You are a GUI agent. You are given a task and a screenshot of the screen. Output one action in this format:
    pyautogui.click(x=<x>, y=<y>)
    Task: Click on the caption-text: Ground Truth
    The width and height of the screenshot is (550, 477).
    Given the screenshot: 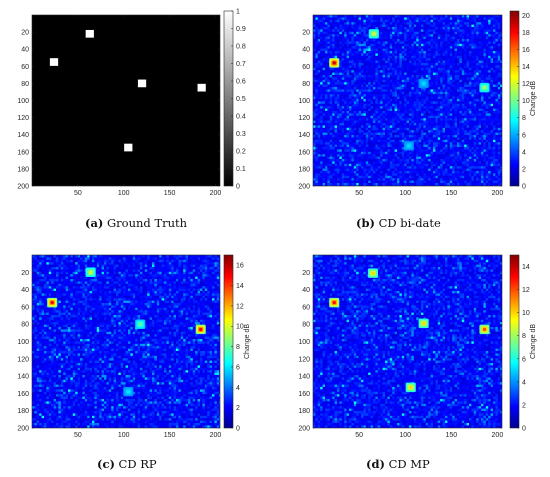 What is the action you would take?
    pyautogui.click(x=147, y=223)
    